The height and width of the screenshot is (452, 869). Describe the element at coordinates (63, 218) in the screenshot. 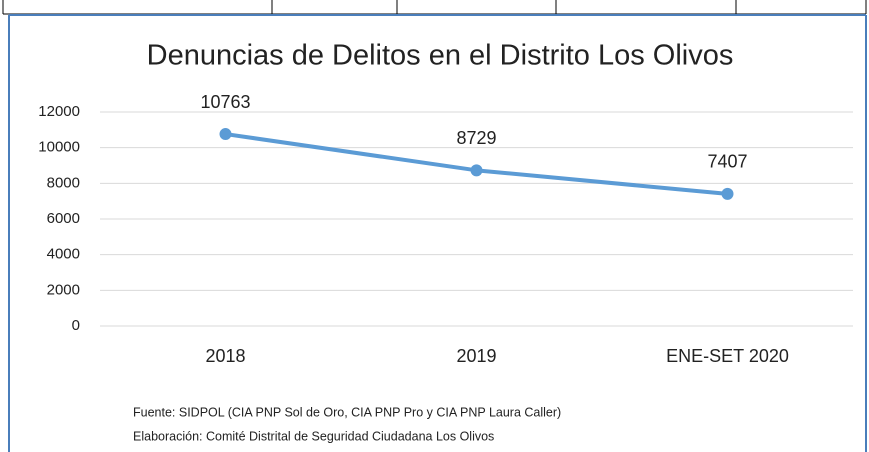

I see `y-tick-label: 6000` at that location.